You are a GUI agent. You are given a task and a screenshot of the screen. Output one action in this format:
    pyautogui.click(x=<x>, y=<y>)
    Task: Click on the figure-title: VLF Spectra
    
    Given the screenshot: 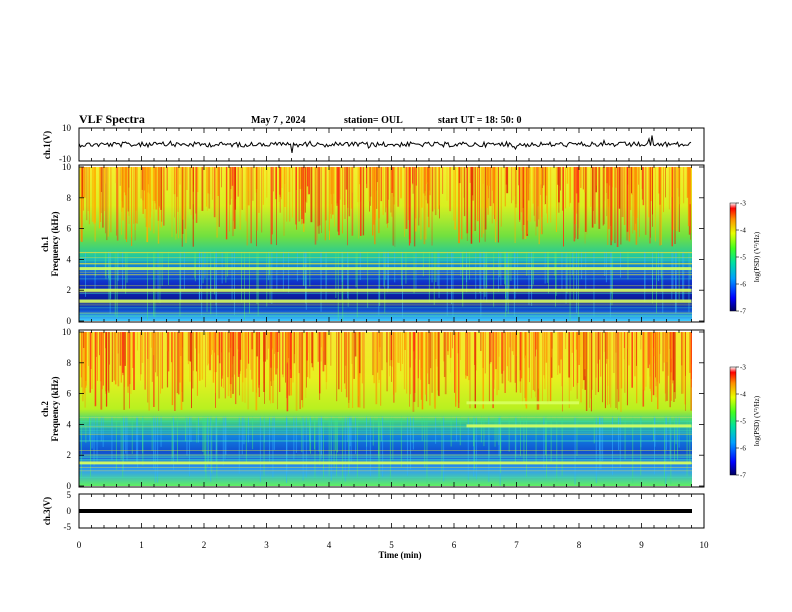 What is the action you would take?
    pyautogui.click(x=112, y=119)
    